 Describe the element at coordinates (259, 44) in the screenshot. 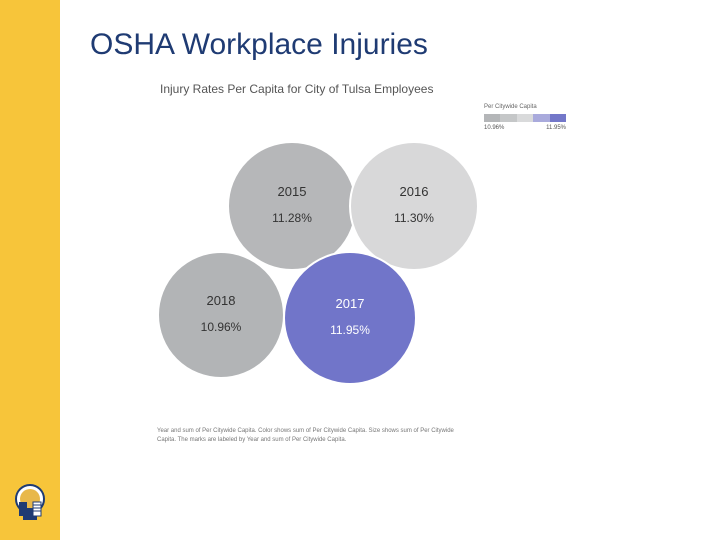

I see `slide-title: OSHA Workplace Injuries` at that location.